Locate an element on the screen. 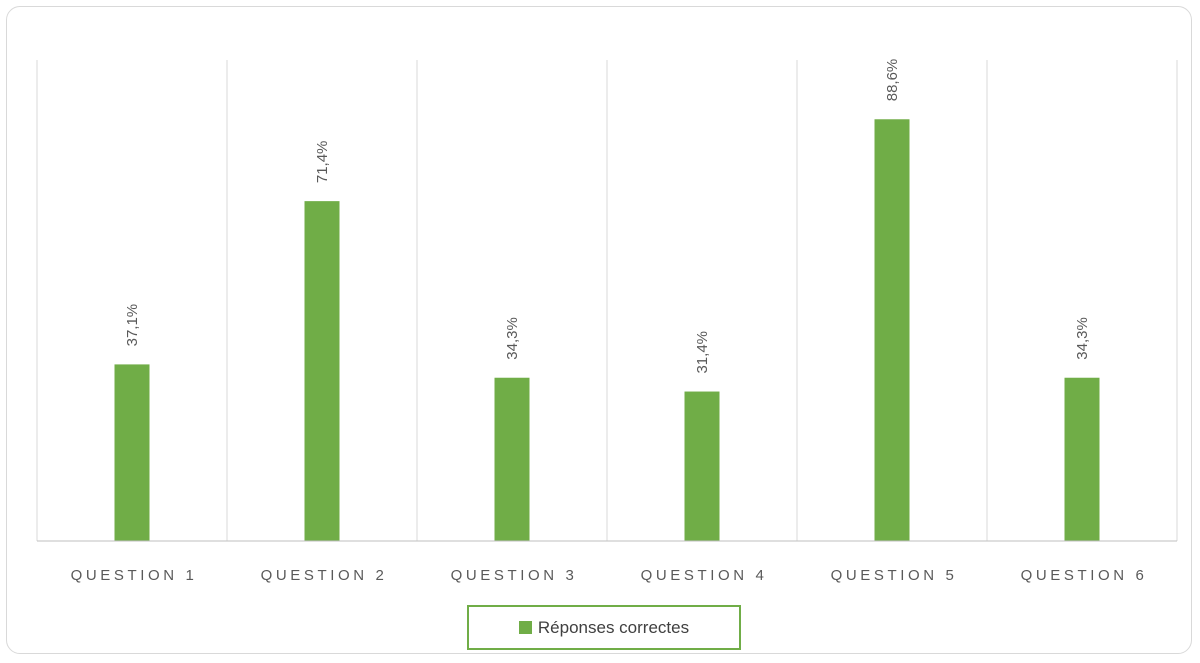 This screenshot has width=1200, height=663. x-tick-label-question-5: QUESTION 5 is located at coordinates (894, 575).